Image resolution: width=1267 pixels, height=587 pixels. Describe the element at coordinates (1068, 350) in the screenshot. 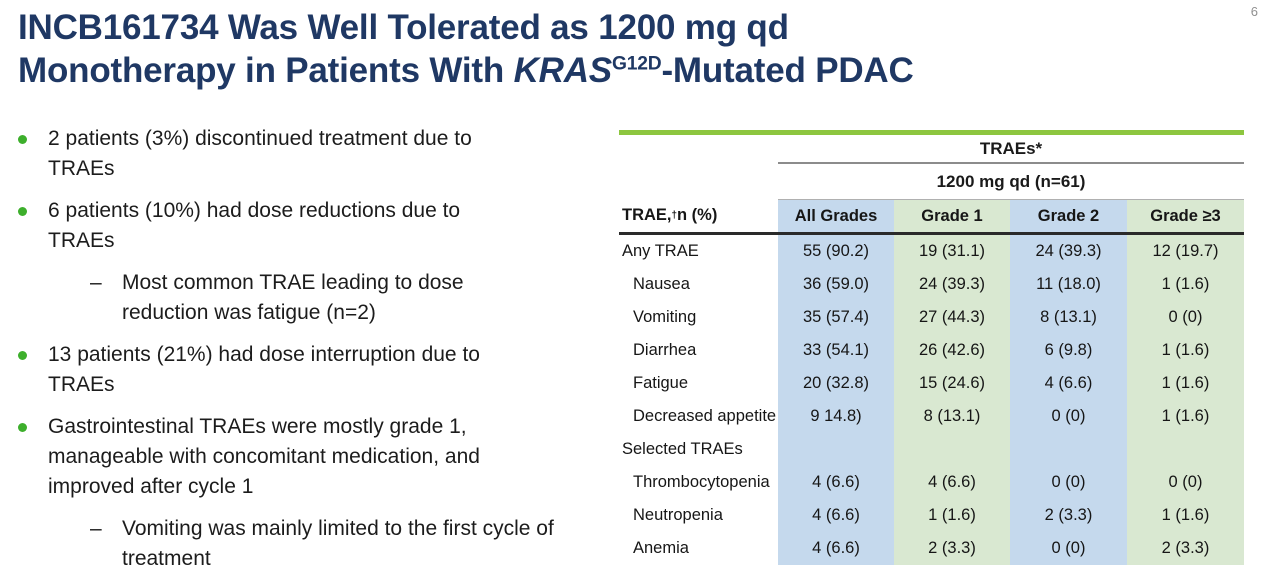

I see `table-cell: 6 (9.8)` at that location.